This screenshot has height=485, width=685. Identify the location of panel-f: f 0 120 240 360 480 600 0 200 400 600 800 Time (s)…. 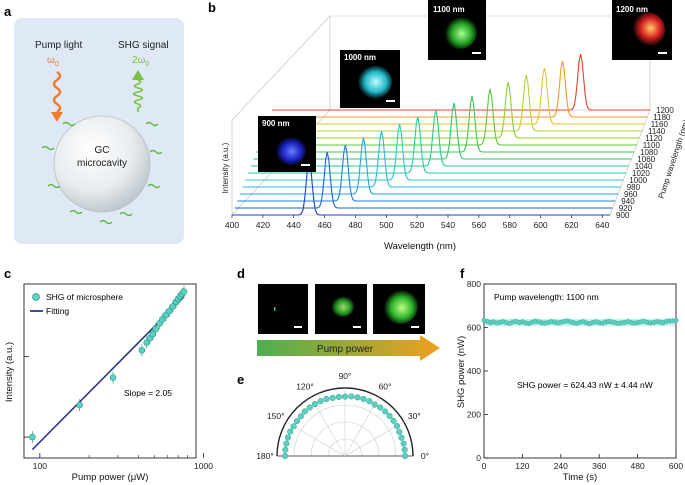
(569, 374).